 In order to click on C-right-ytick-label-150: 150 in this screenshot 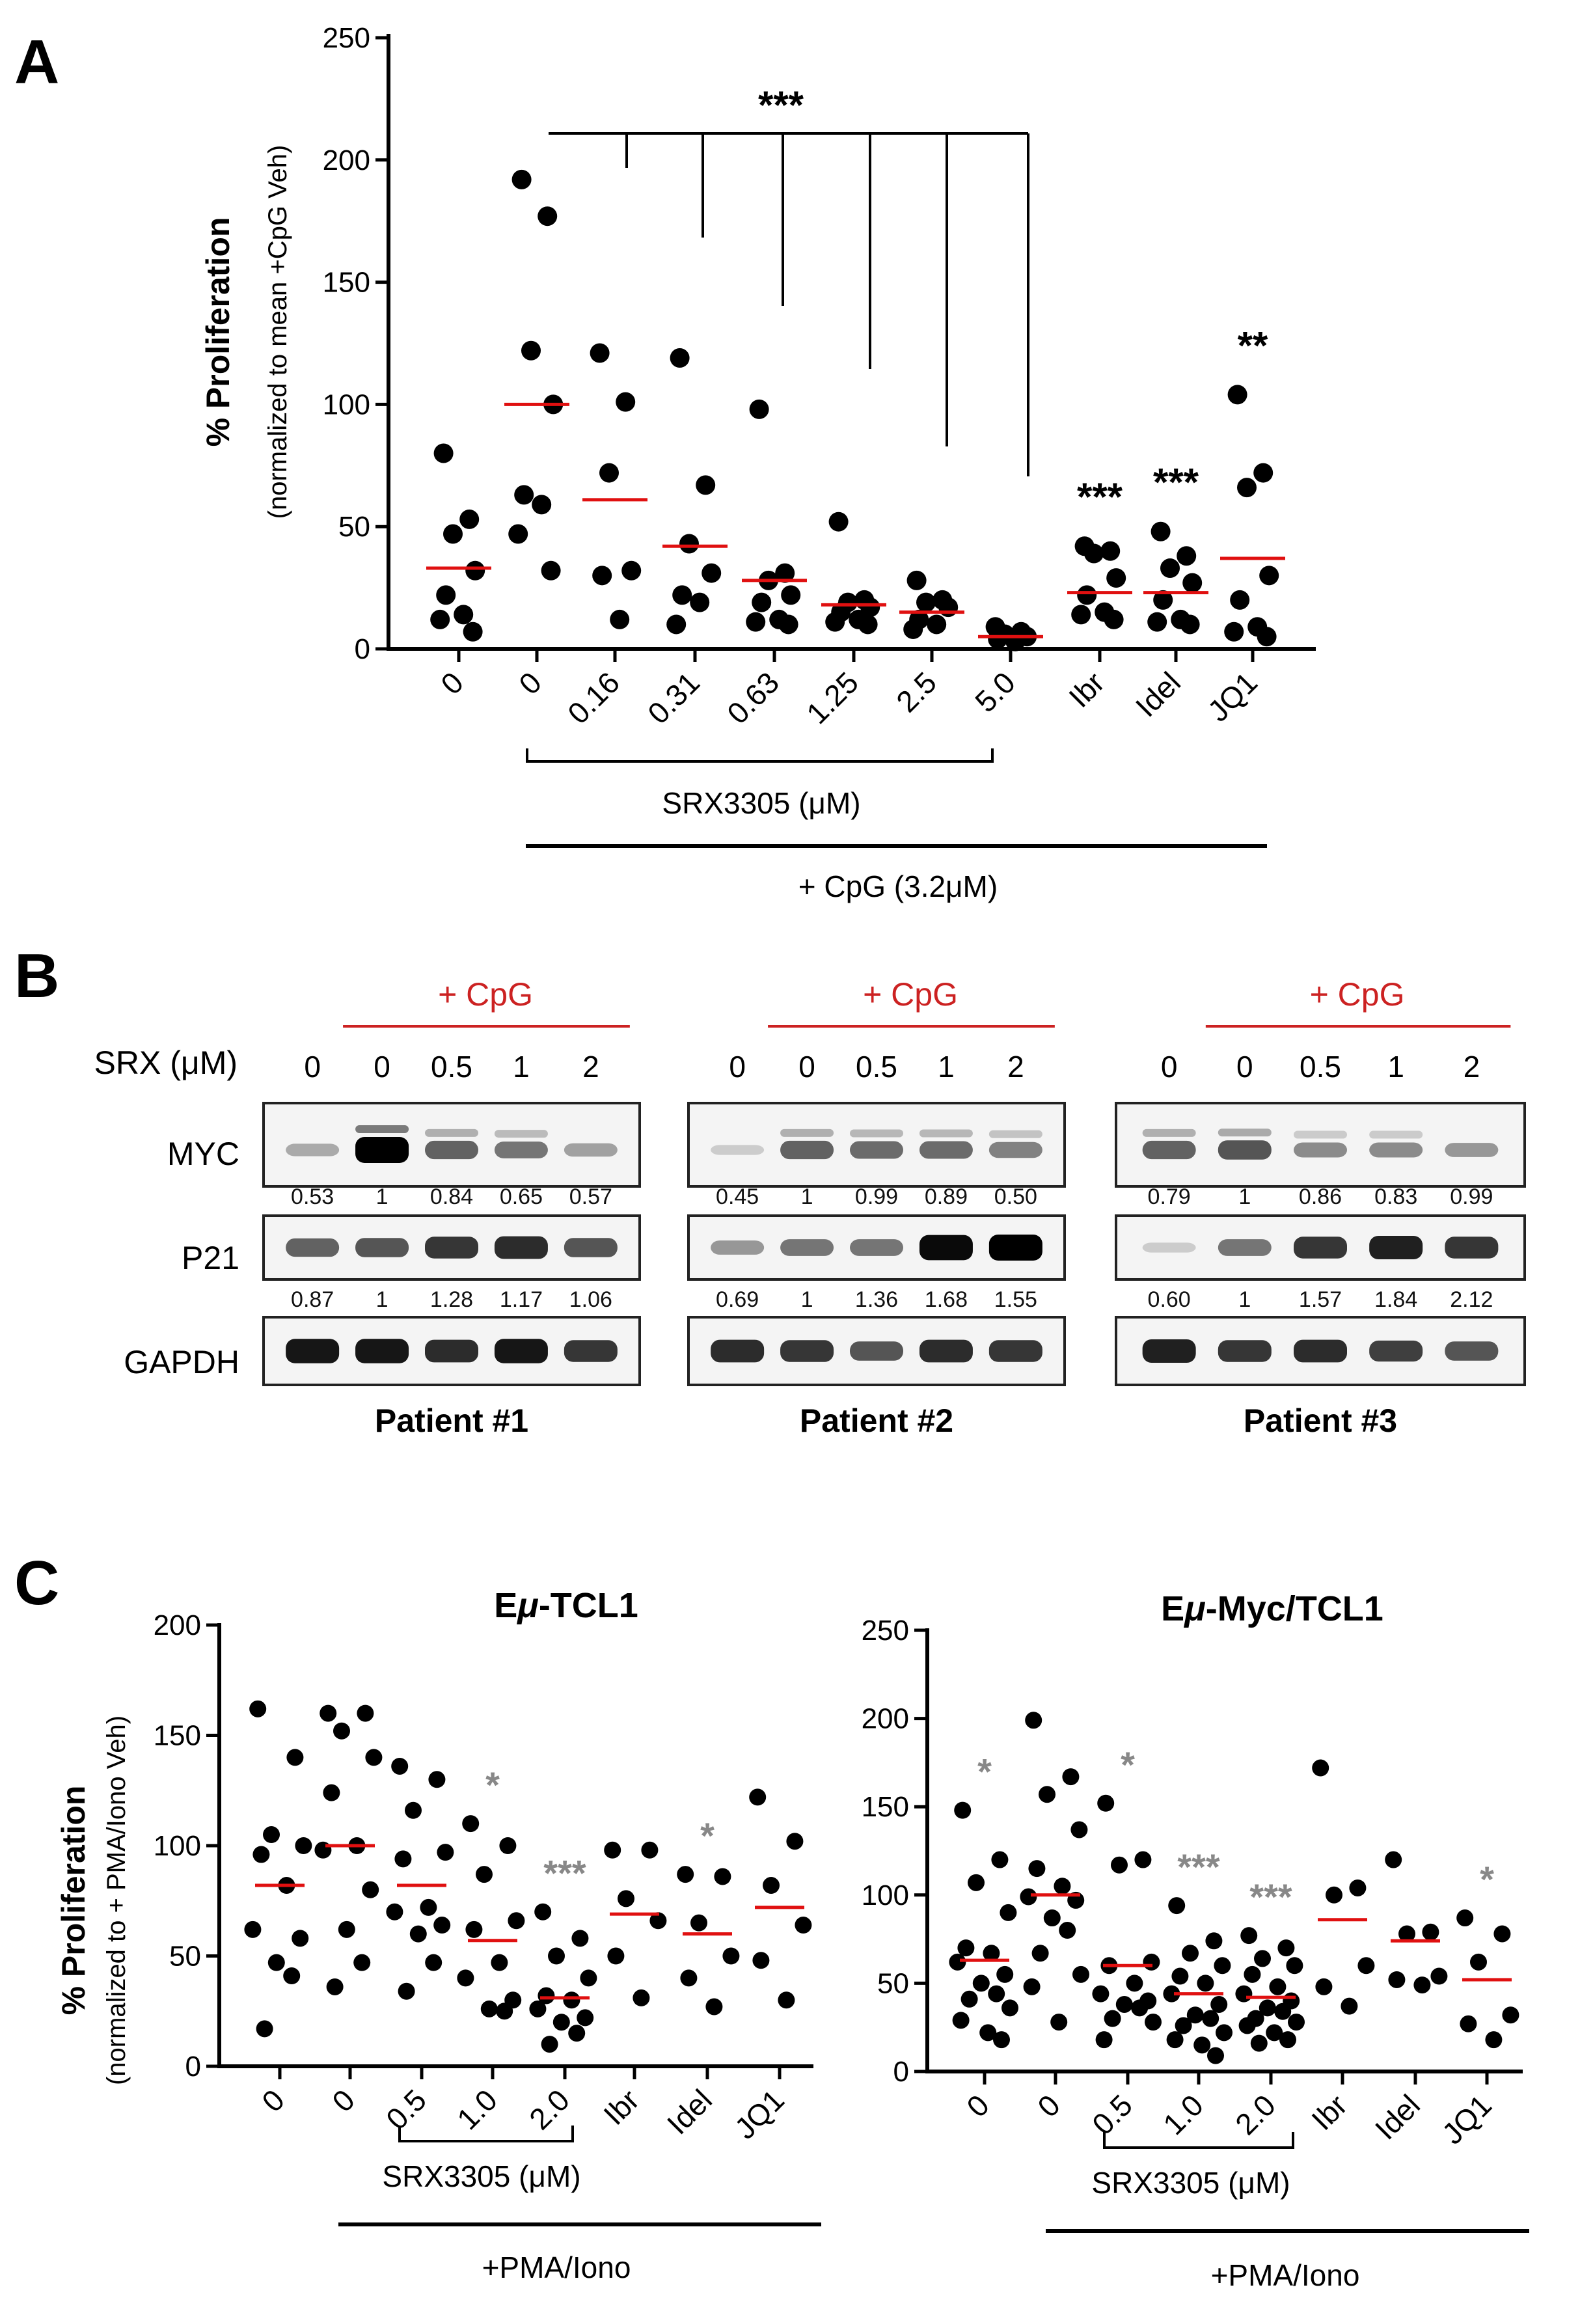, I will do `click(885, 1807)`.